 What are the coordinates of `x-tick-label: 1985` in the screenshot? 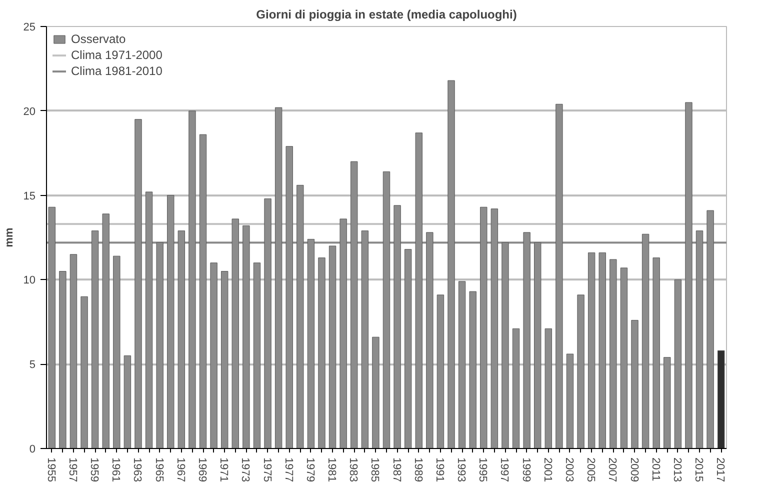 It's located at (374, 470).